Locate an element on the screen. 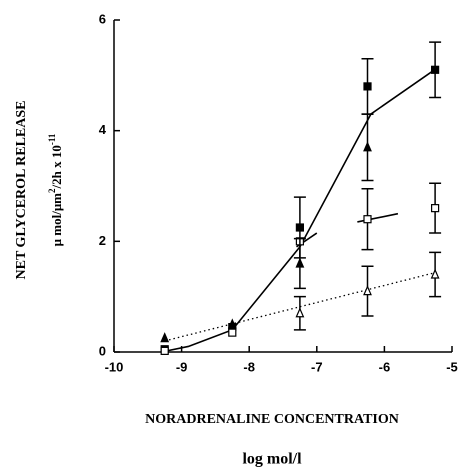 The height and width of the screenshot is (471, 459). y-tick-label: 6 is located at coordinates (102, 18).